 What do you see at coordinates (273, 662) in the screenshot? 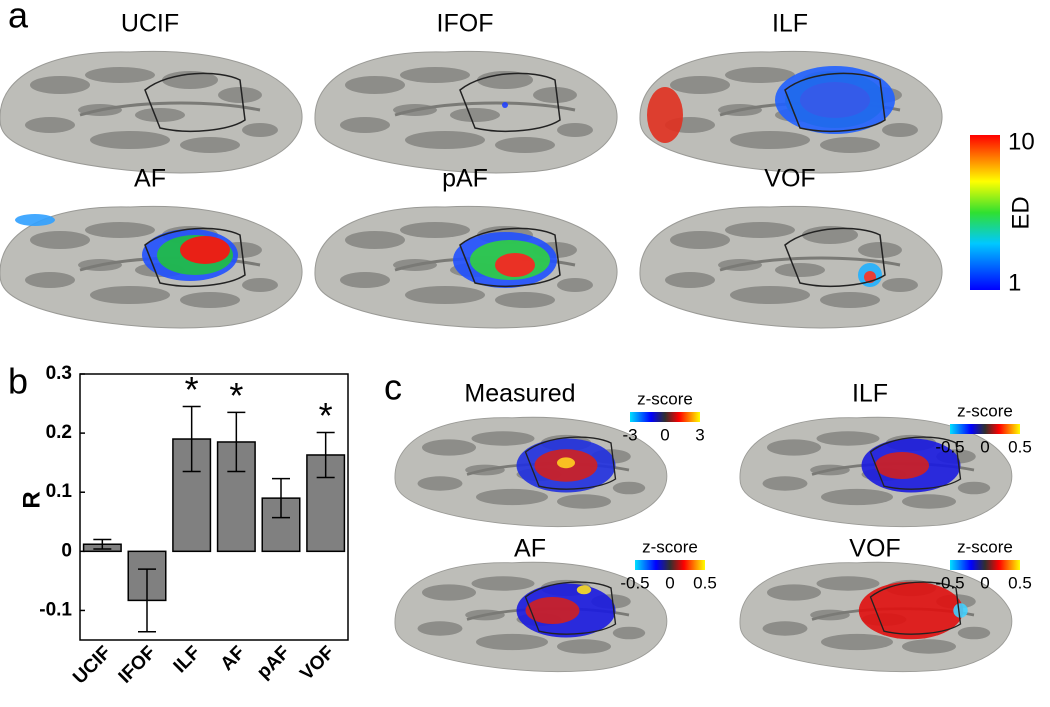
I see `x-tick-label: pAF` at bounding box center [273, 662].